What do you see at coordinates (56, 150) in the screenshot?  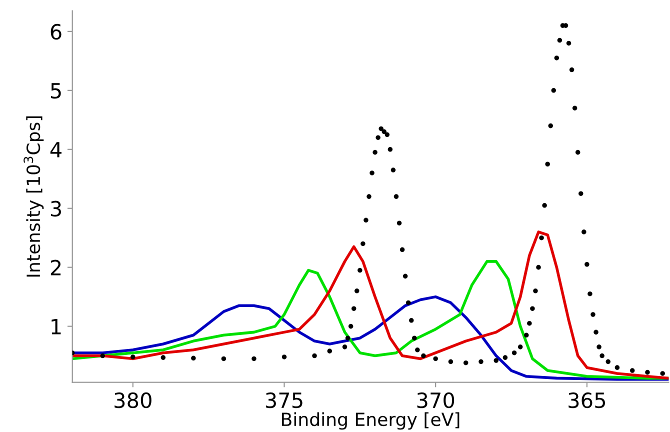 I see `y-tick-label: 4` at bounding box center [56, 150].